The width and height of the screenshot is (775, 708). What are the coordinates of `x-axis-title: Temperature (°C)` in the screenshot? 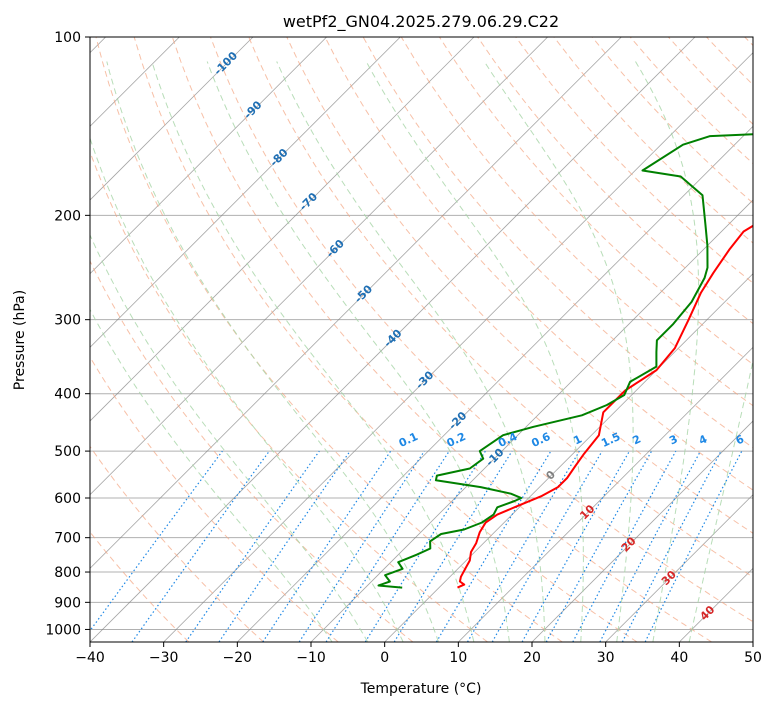 It's located at (421, 689).